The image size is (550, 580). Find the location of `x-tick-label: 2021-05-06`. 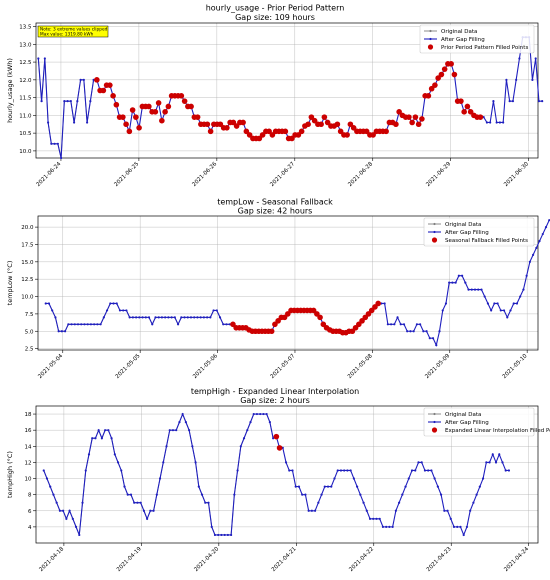

x-tick-label: 2021-05-06 is located at coordinates (205, 366).